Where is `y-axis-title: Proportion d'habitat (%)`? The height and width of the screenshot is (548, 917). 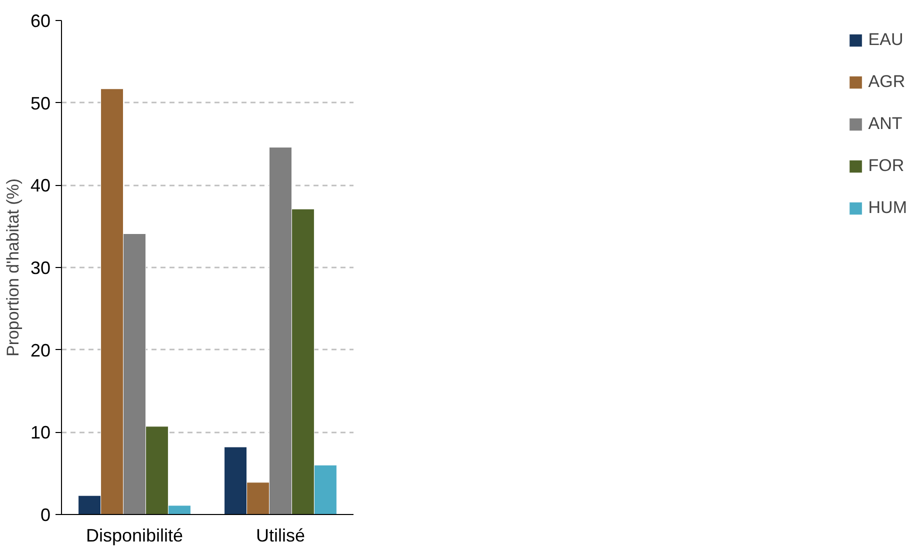
y-axis-title: Proportion d'habitat (%) is located at coordinates (12, 267).